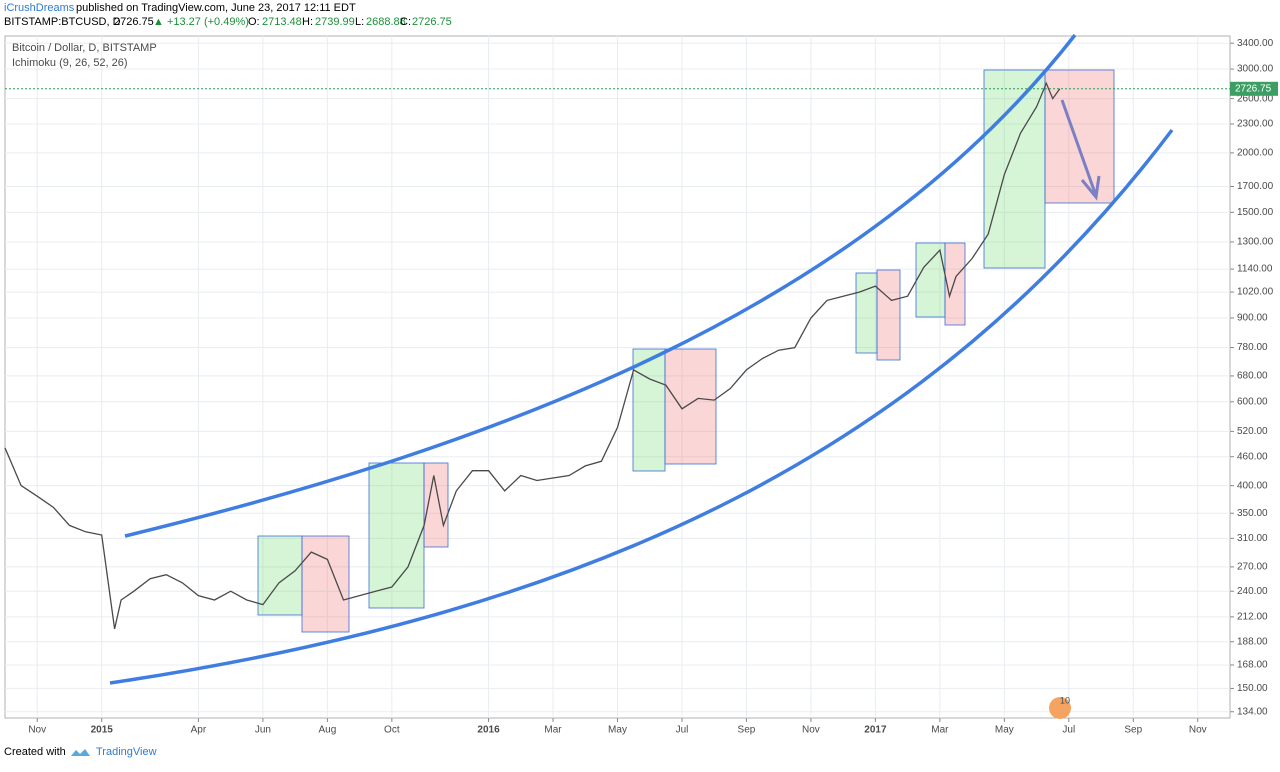  Describe the element at coordinates (1078, 146) in the screenshot. I see `arrow-shaft` at that location.